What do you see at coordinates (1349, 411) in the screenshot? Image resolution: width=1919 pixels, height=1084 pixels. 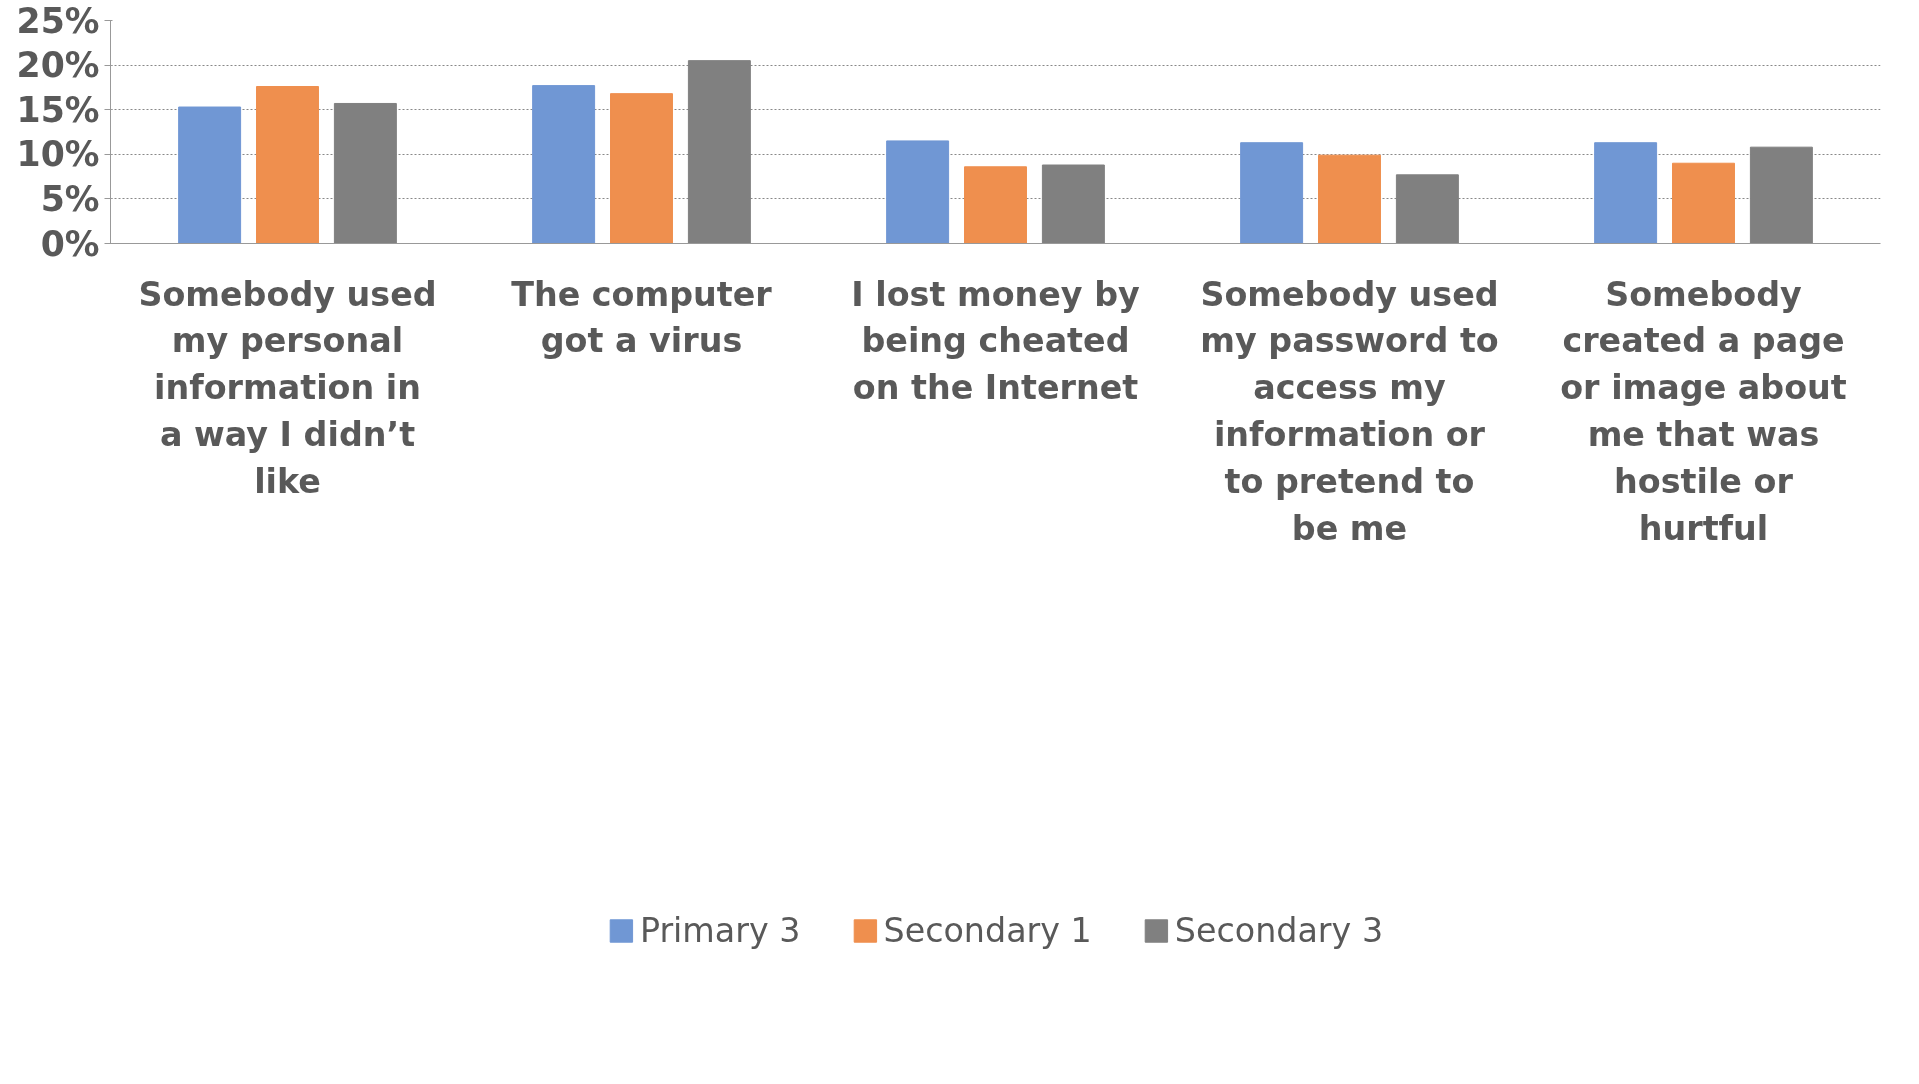 I see `x-tick-label: Somebody used my password to access my information or to pretend to be me` at bounding box center [1349, 411].